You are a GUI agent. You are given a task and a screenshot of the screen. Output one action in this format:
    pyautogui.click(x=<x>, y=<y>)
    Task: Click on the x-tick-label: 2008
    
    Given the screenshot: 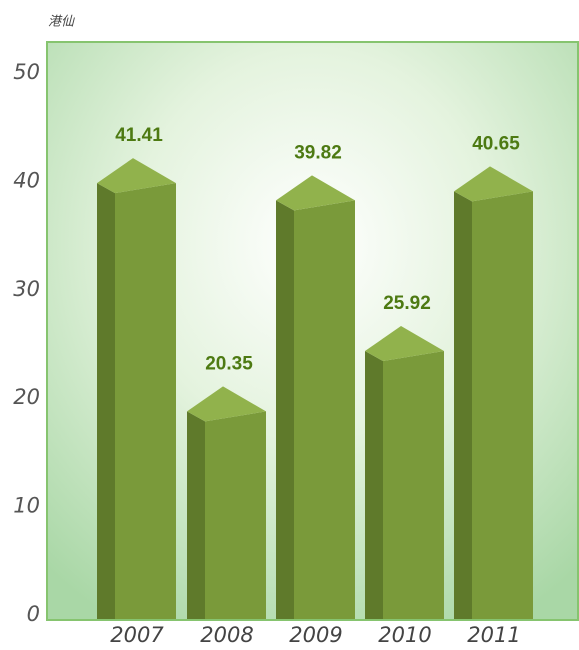 What is the action you would take?
    pyautogui.click(x=226, y=635)
    